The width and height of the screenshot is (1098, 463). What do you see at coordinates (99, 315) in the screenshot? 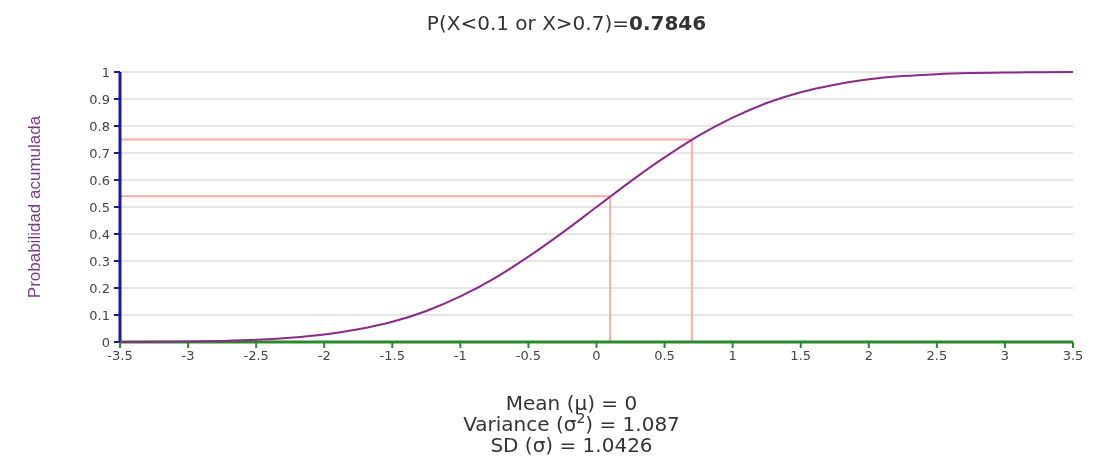
I see `y-tick-label: 0.1` at bounding box center [99, 315].